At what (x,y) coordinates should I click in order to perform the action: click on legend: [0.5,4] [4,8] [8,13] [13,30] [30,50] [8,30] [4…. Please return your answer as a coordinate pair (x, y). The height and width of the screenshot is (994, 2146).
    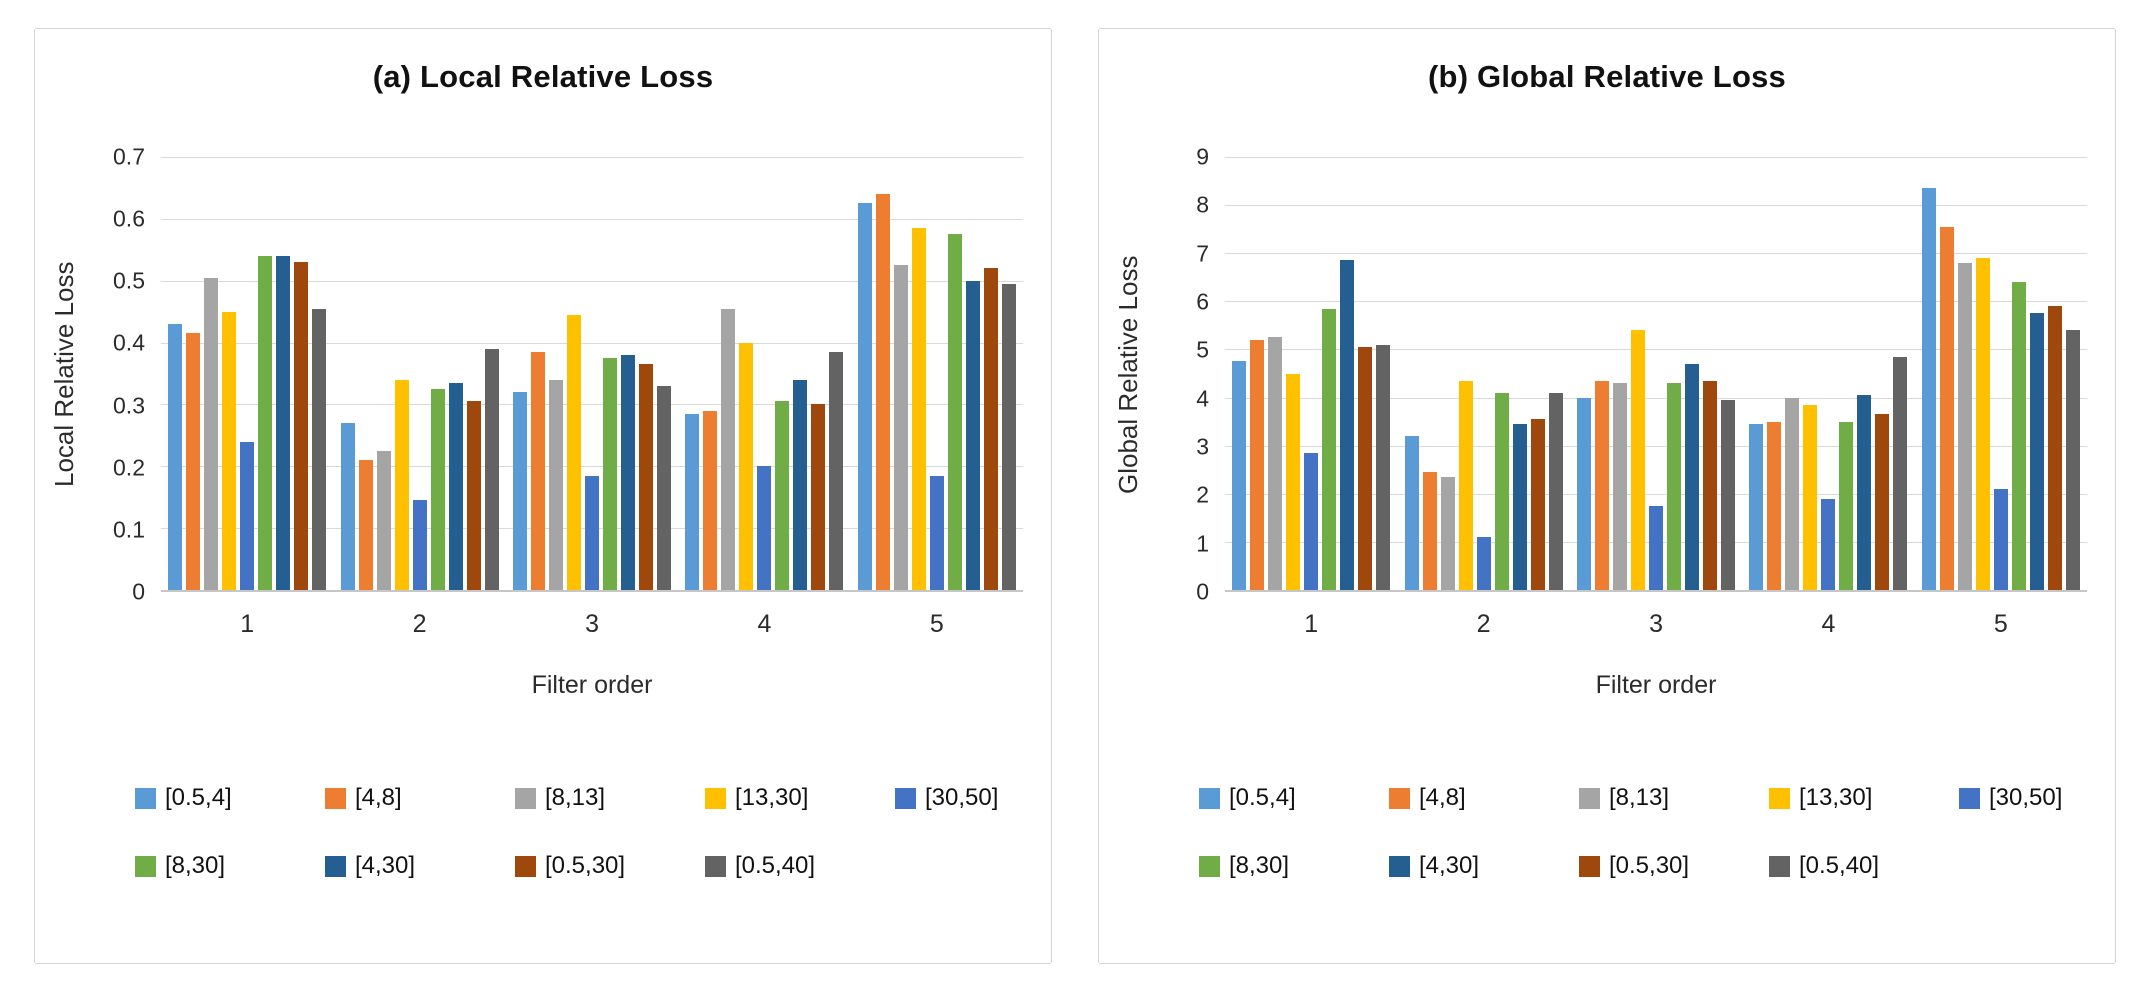
    Looking at the image, I should click on (579, 832).